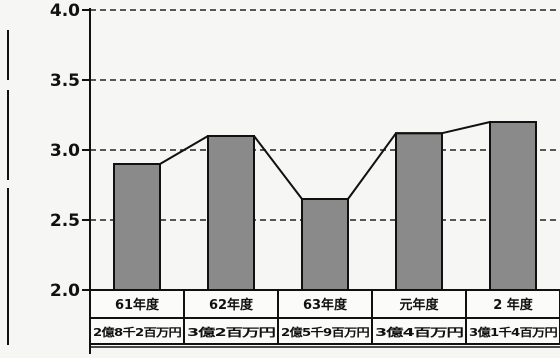  Describe the element at coordinates (65, 291) in the screenshot. I see `y-tick-label: 2.0` at that location.